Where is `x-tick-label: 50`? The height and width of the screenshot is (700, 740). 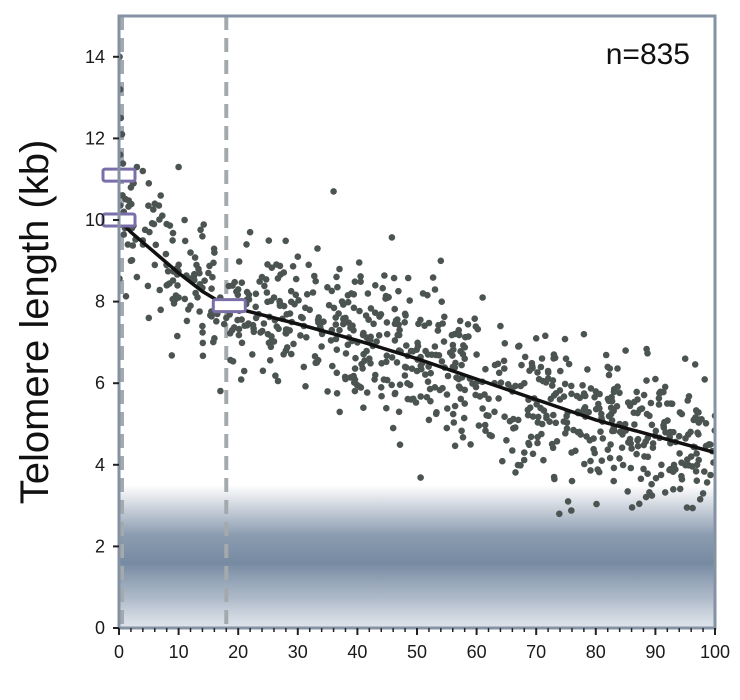 x-tick-label: 50 is located at coordinates (417, 652).